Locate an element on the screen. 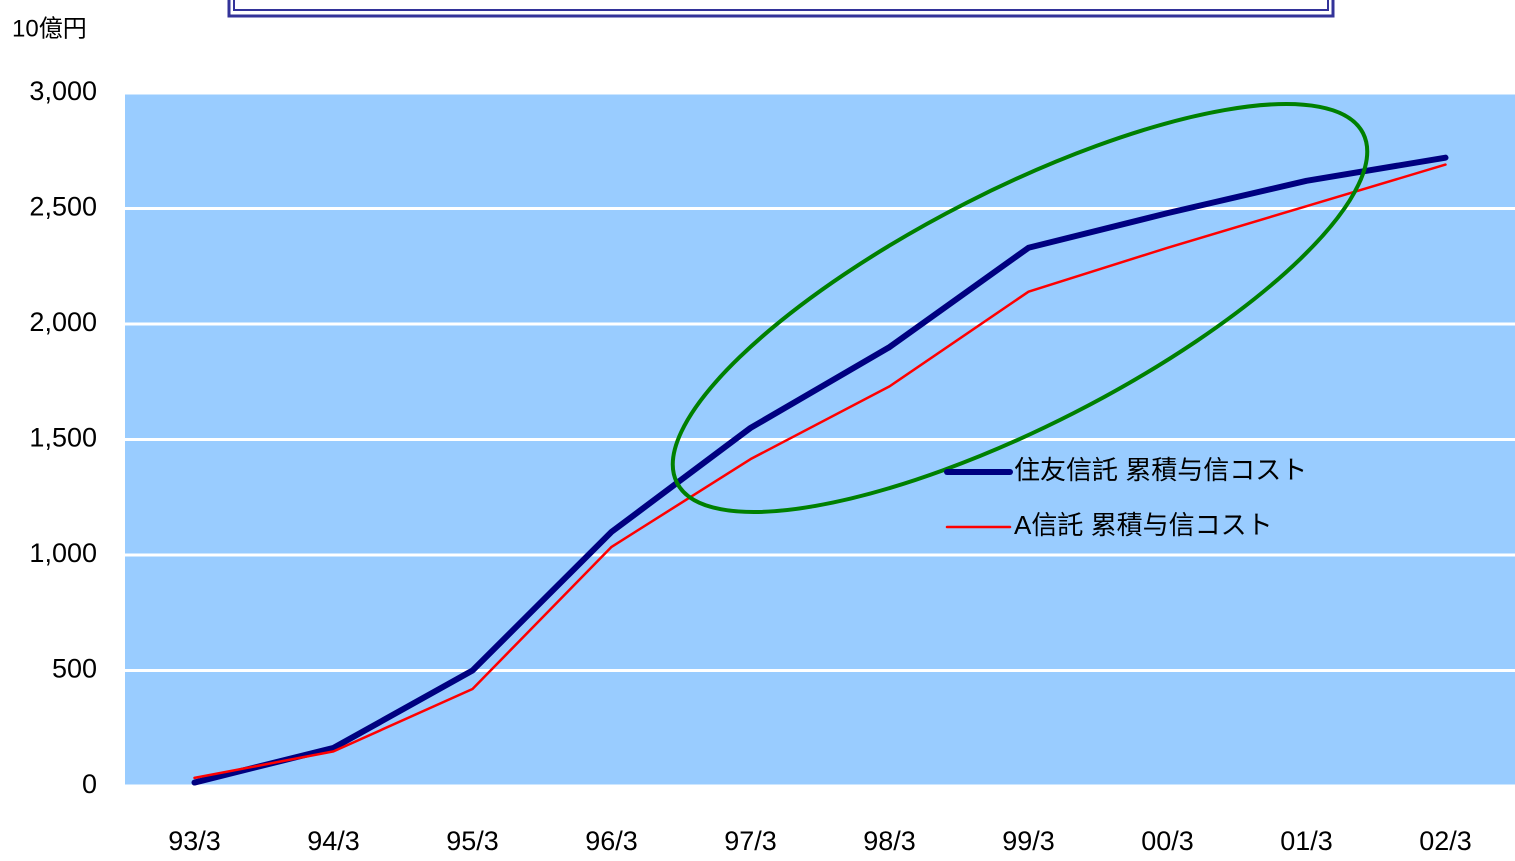 The height and width of the screenshot is (861, 1515). x-tick-label: 99/3 is located at coordinates (1028, 841).